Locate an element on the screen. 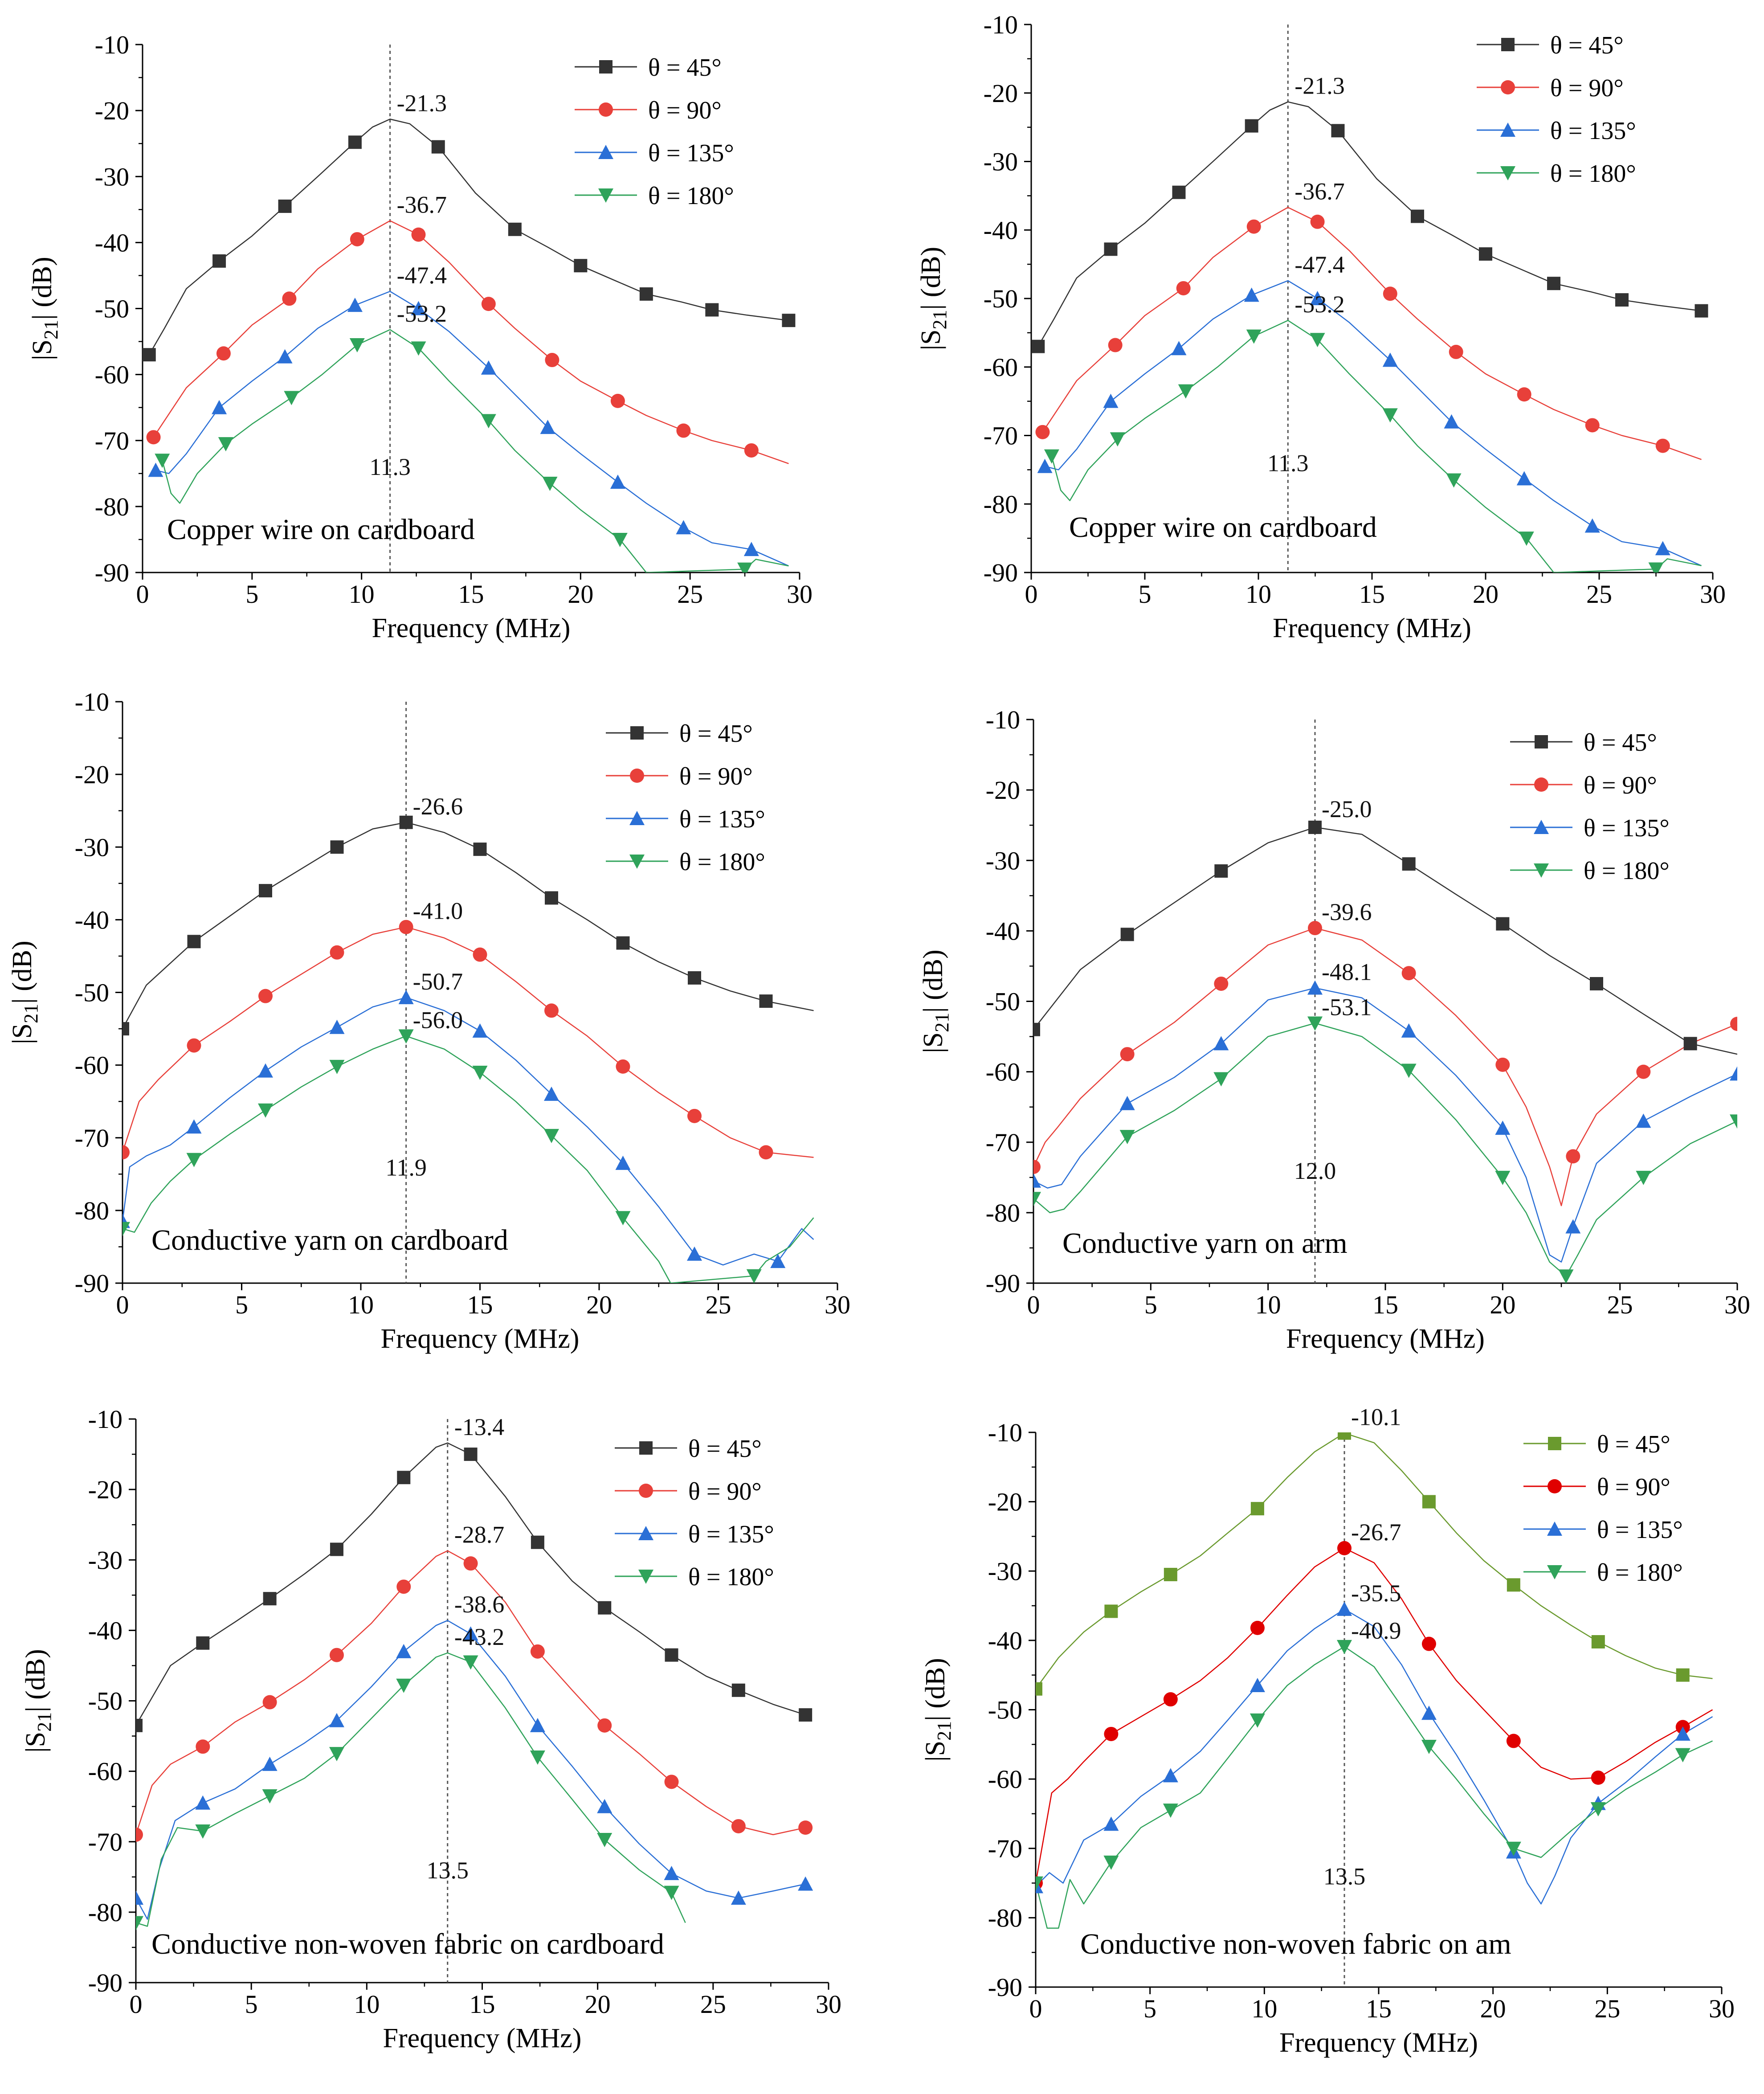 The image size is (1764, 2094). peak-frequency-label: 11.9 is located at coordinates (406, 1168).